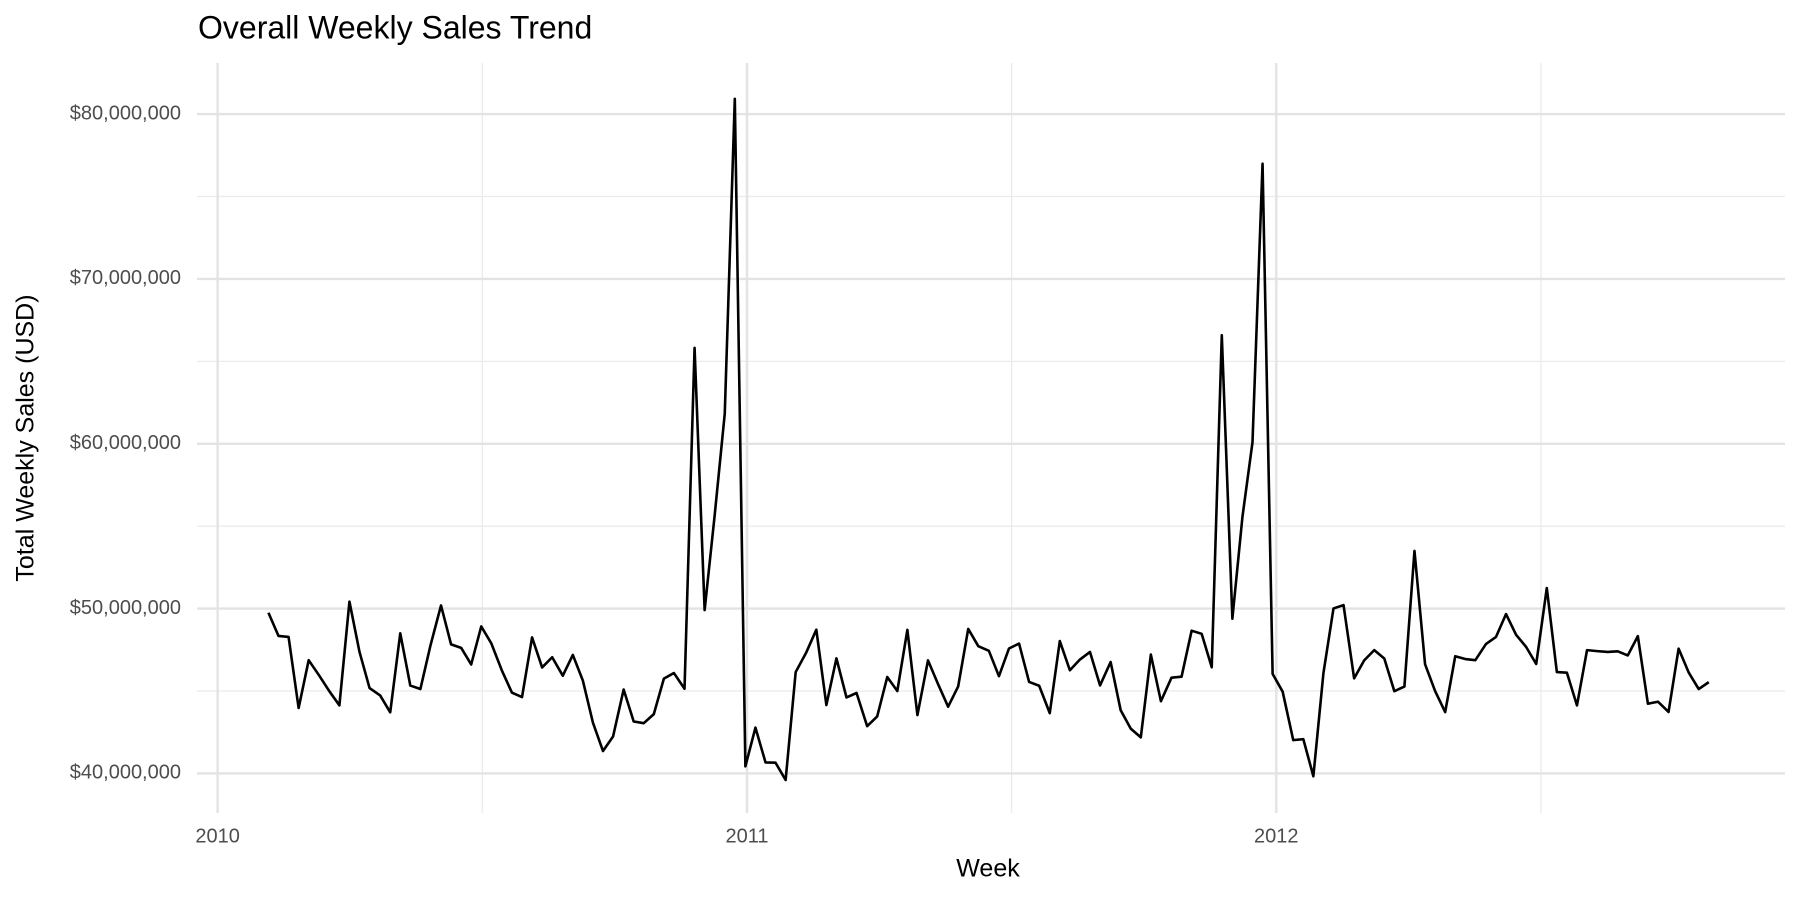  Describe the element at coordinates (217, 836) in the screenshot. I see `x-tick-label: 2010` at that location.